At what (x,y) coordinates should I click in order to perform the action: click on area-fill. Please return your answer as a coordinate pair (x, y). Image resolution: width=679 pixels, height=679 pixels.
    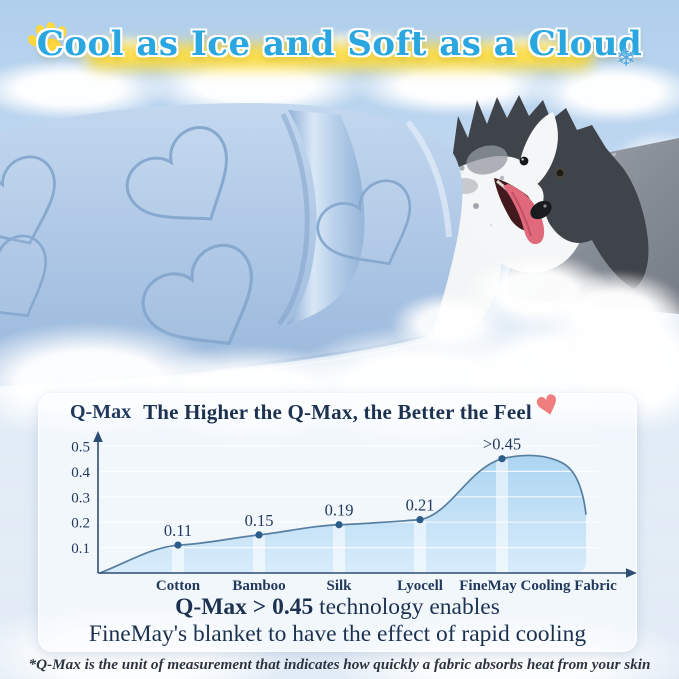
    Looking at the image, I should click on (343, 514).